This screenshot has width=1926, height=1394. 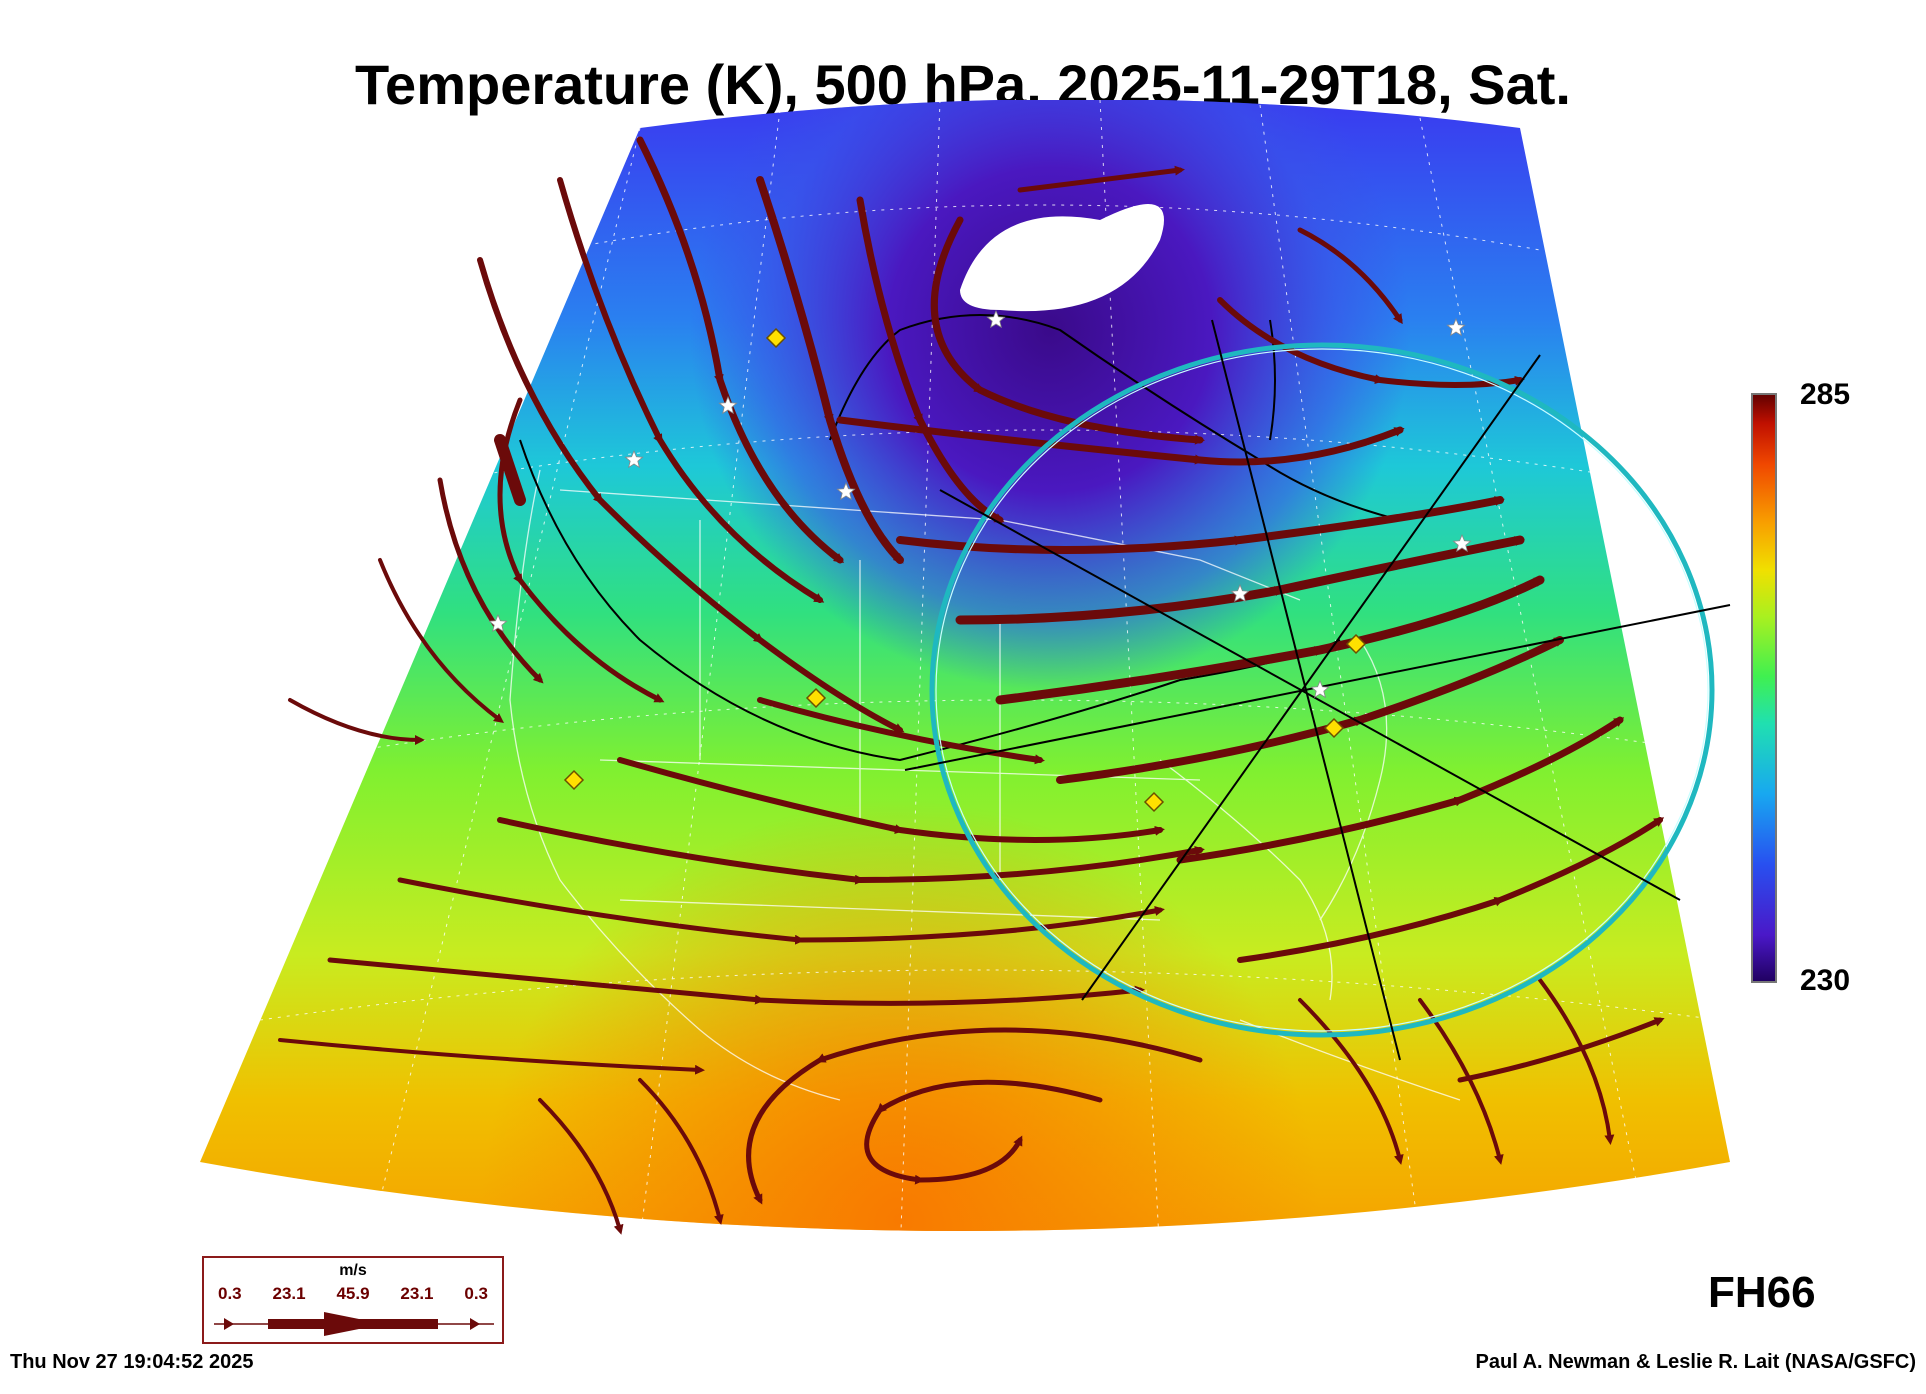 I want to click on generation-timestamp: Thu Nov 27 19:04:52 2025, so click(x=132, y=1362).